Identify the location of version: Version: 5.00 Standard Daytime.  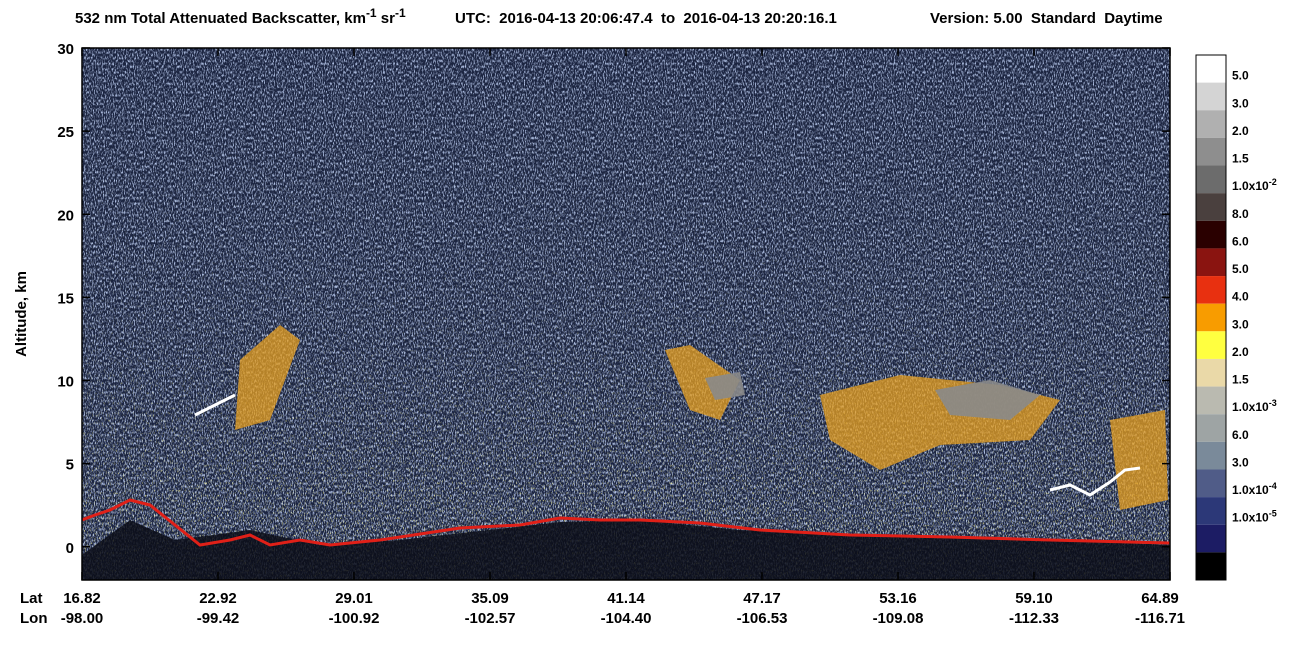
(1046, 18).